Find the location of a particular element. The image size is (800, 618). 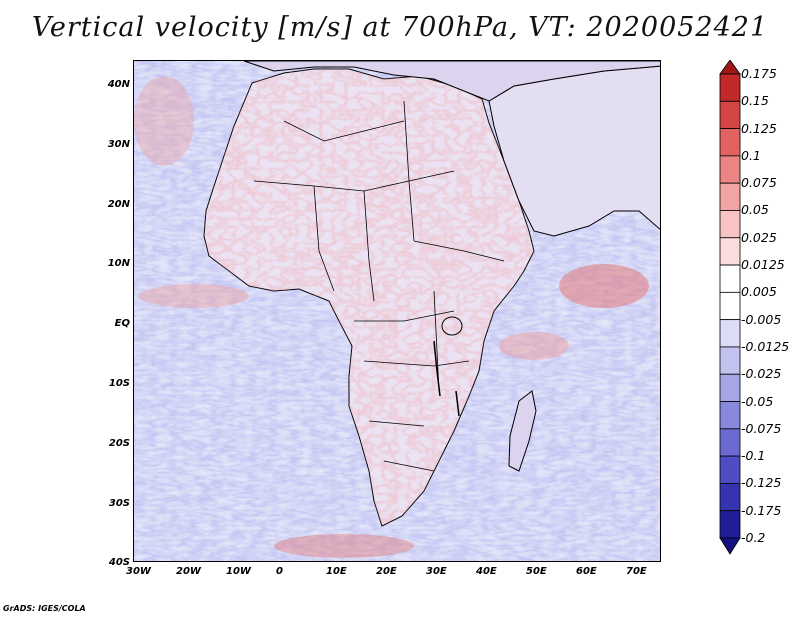

colorbar-level-label: 0.05 is located at coordinates (755, 210).